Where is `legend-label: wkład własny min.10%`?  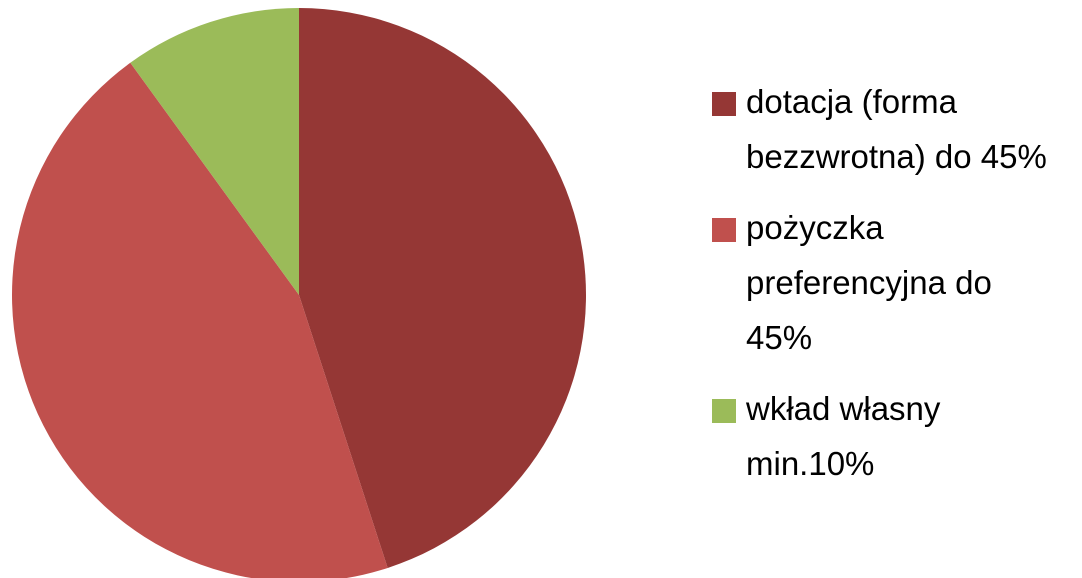
legend-label: wkład własny min.10% is located at coordinates (843, 436).